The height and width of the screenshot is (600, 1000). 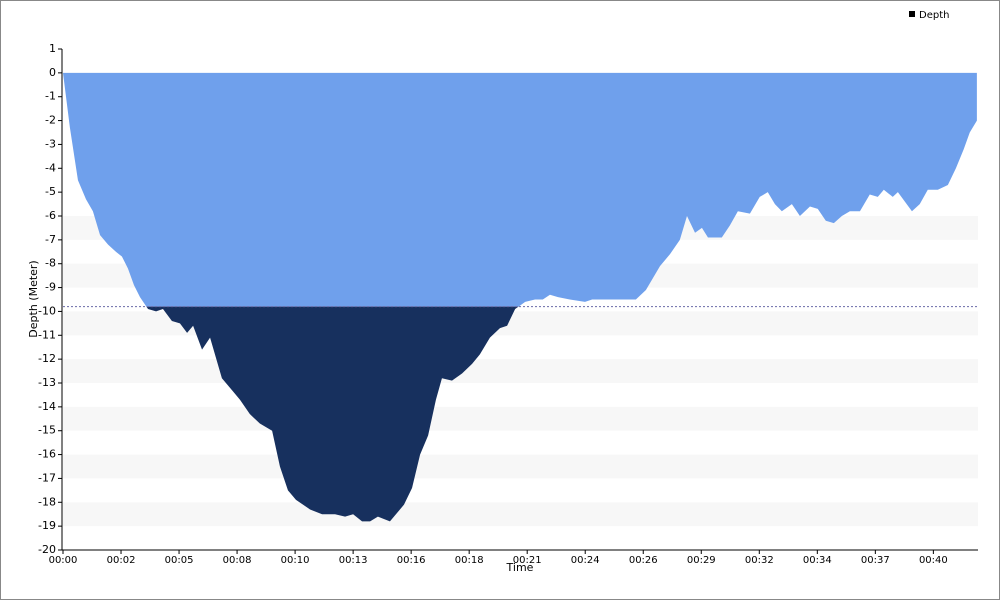 What do you see at coordinates (875, 560) in the screenshot?
I see `x-tick-label: 00:37` at bounding box center [875, 560].